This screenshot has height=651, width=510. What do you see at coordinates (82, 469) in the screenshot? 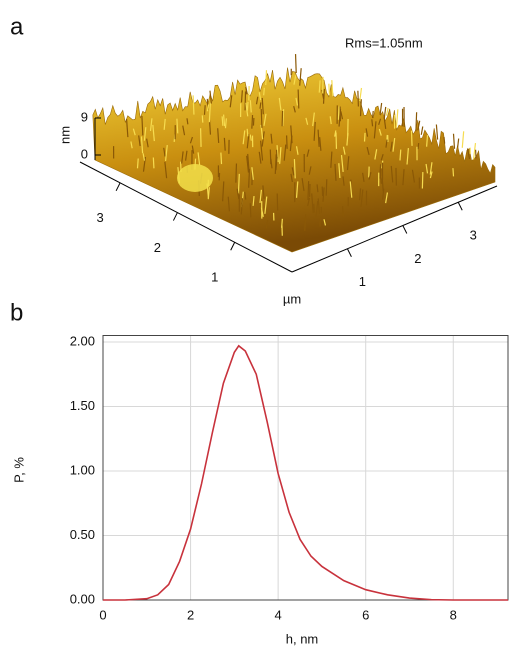
I see `y-tick-label: 1.00` at bounding box center [82, 469].